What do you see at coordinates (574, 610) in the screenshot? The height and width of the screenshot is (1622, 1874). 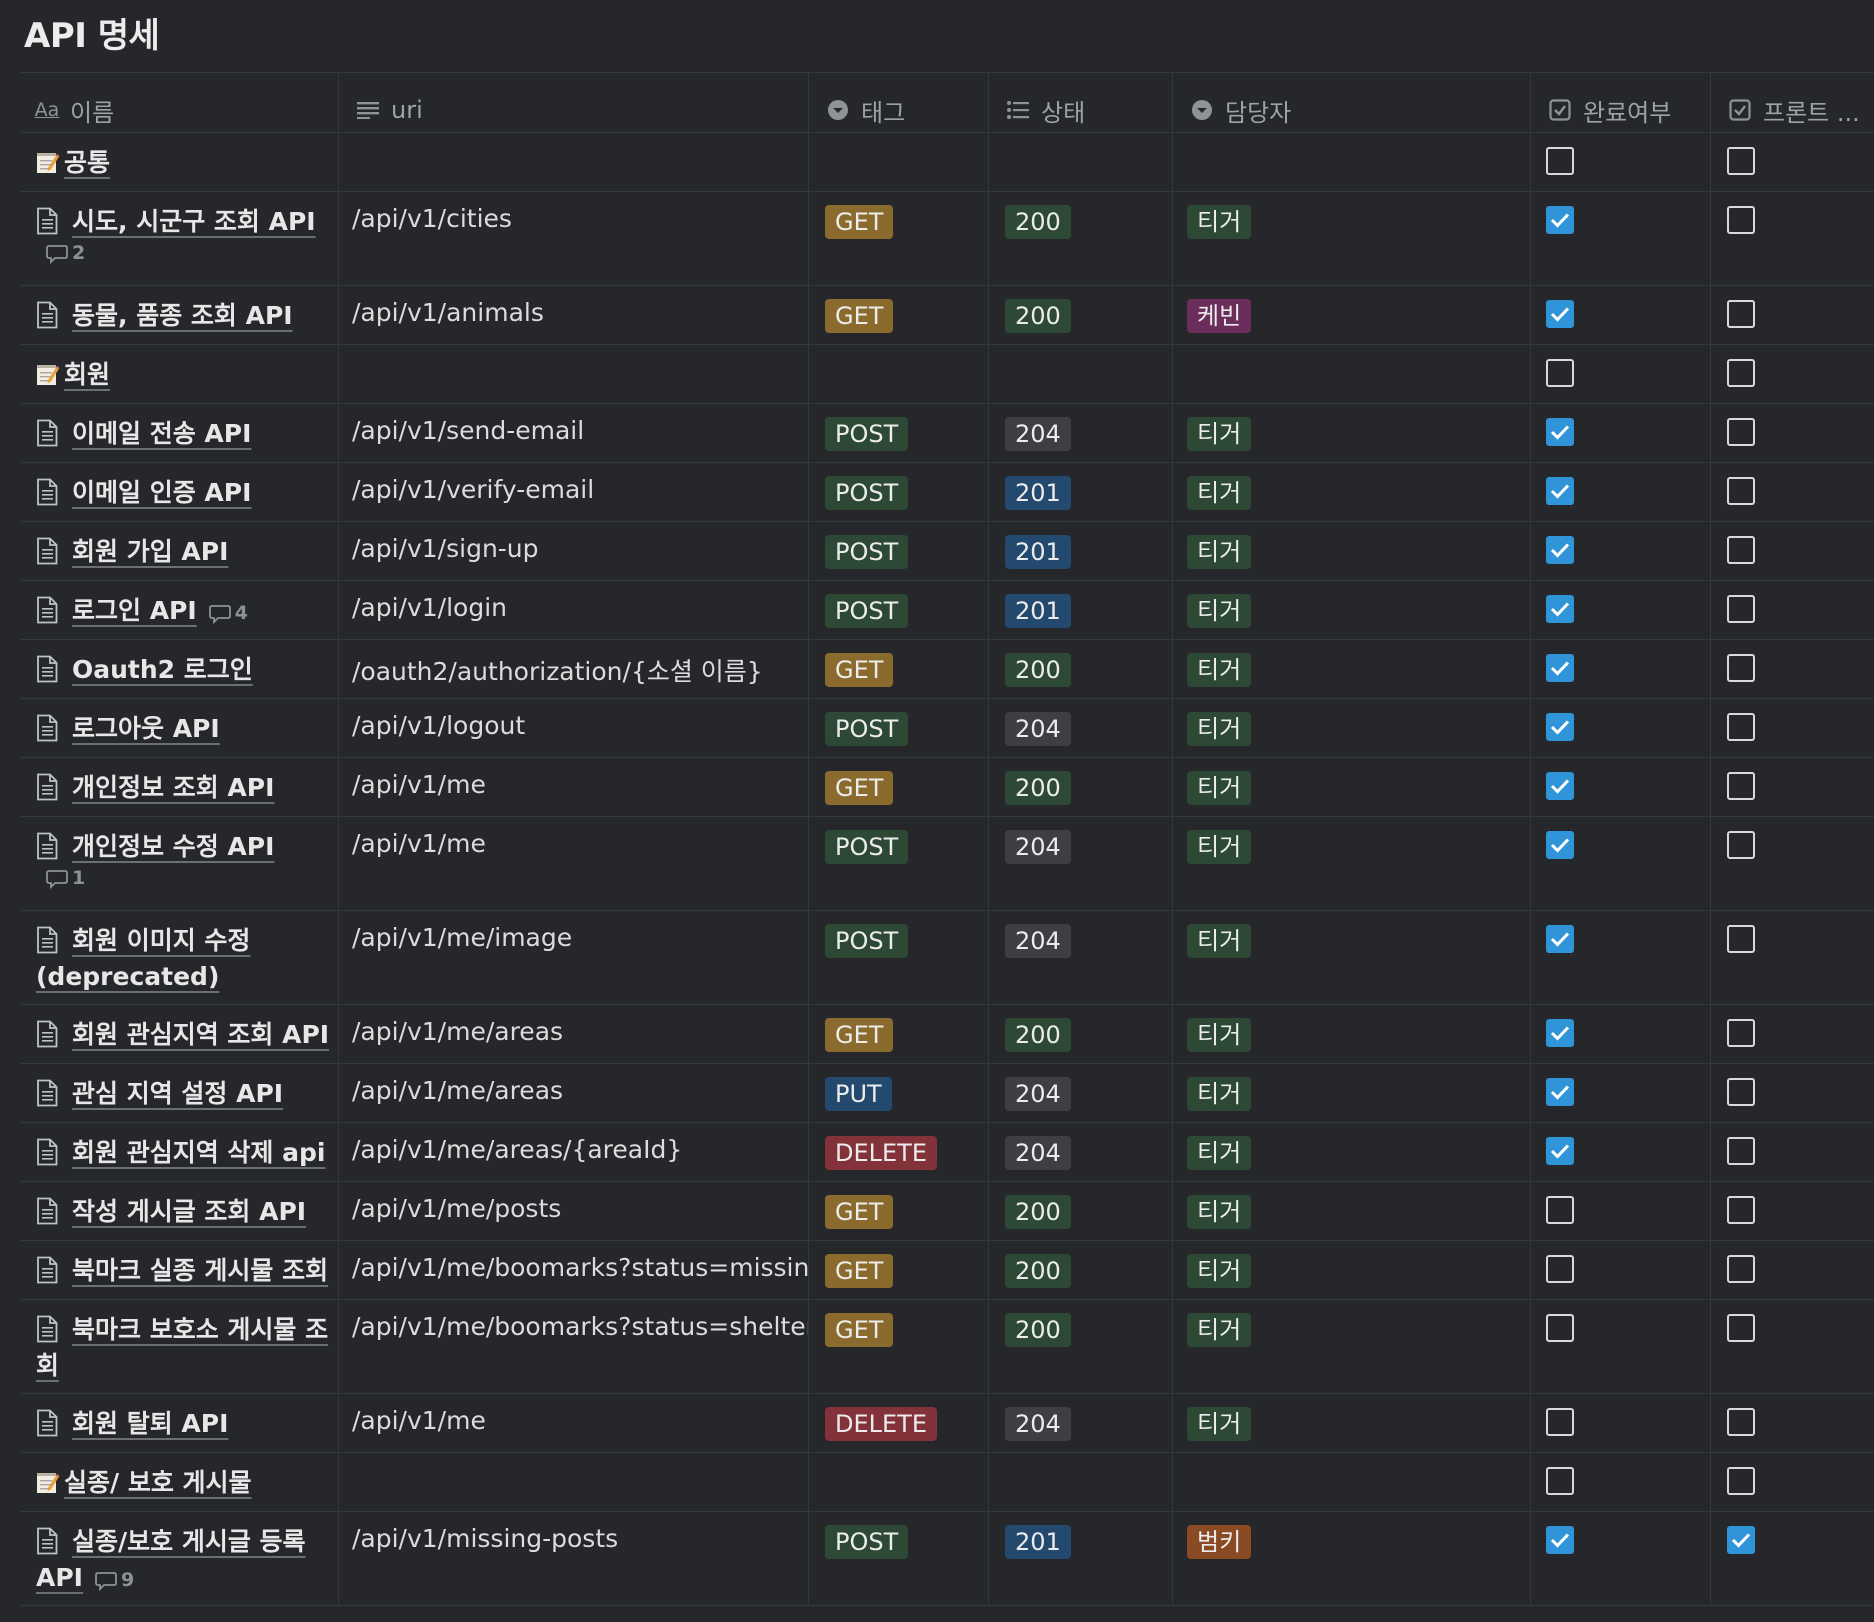 I see `uri-cell: /api/v1/login` at bounding box center [574, 610].